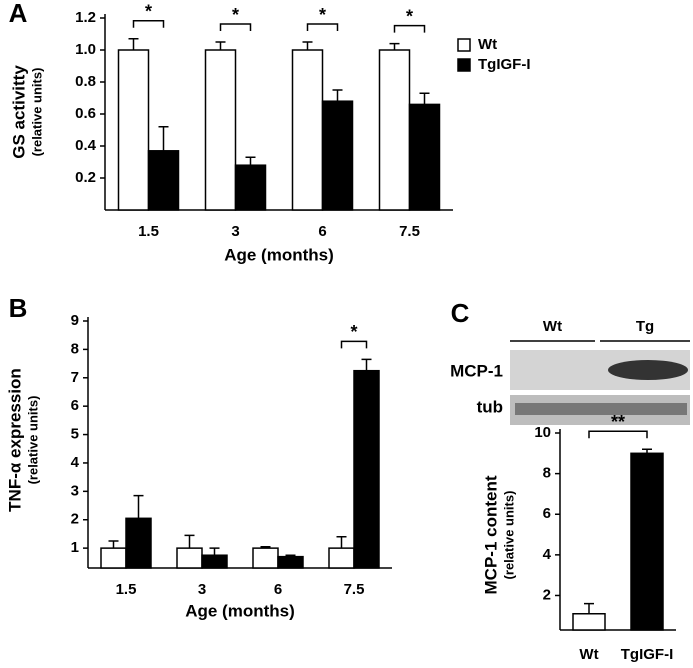 Image resolution: width=693 pixels, height=668 pixels. I want to click on panel-label: B, so click(18, 308).